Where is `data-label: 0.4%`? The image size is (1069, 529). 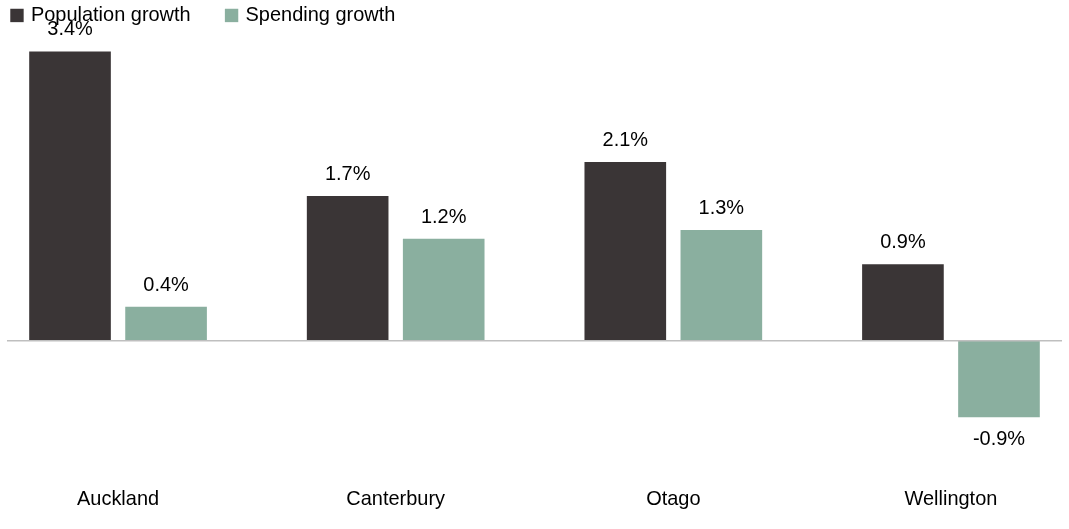 data-label: 0.4% is located at coordinates (166, 283).